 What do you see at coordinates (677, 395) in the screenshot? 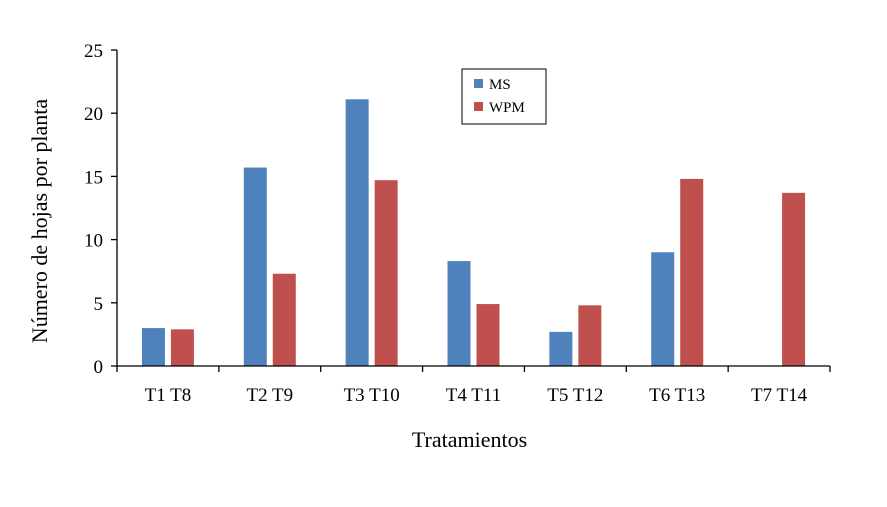
I see `x-tick-label: T6 T13` at bounding box center [677, 395].